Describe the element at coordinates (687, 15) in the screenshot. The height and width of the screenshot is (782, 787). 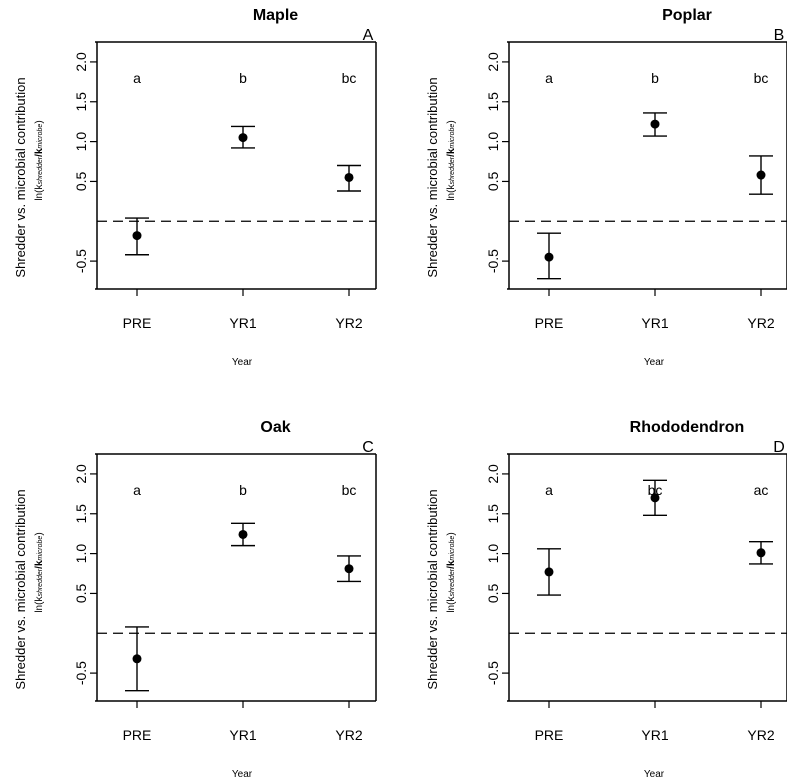
I see `chart-title: Poplar` at that location.